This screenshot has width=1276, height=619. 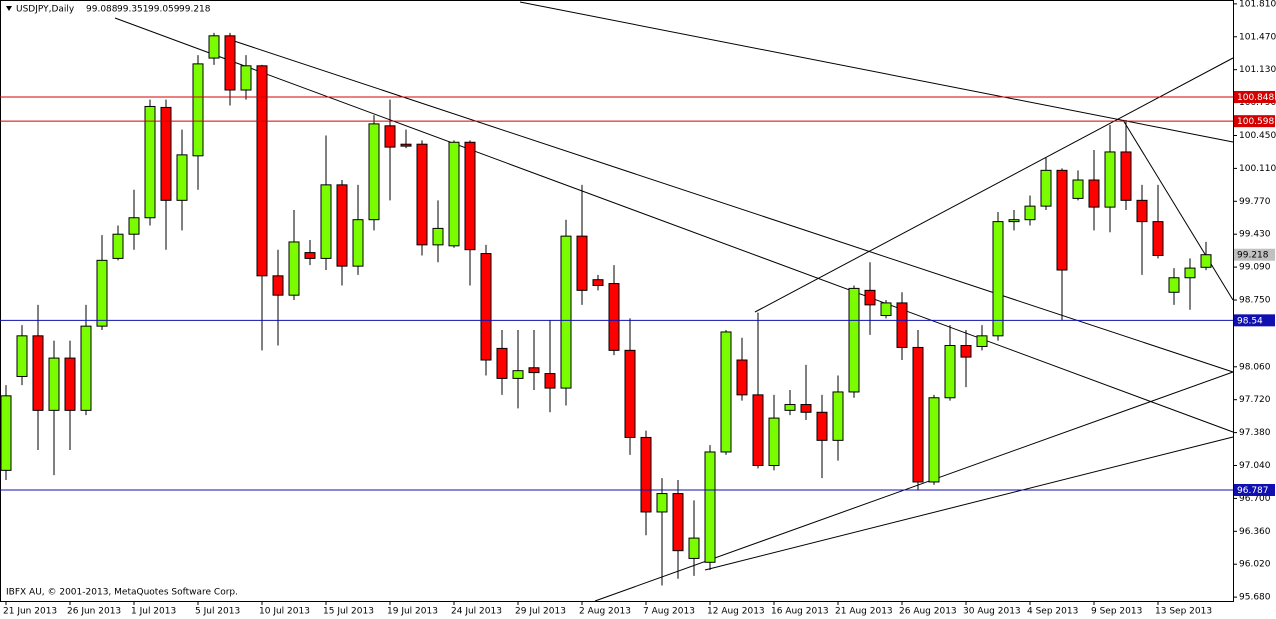 I want to click on x-tick-label: 15 Jul 2013, so click(x=348, y=612).